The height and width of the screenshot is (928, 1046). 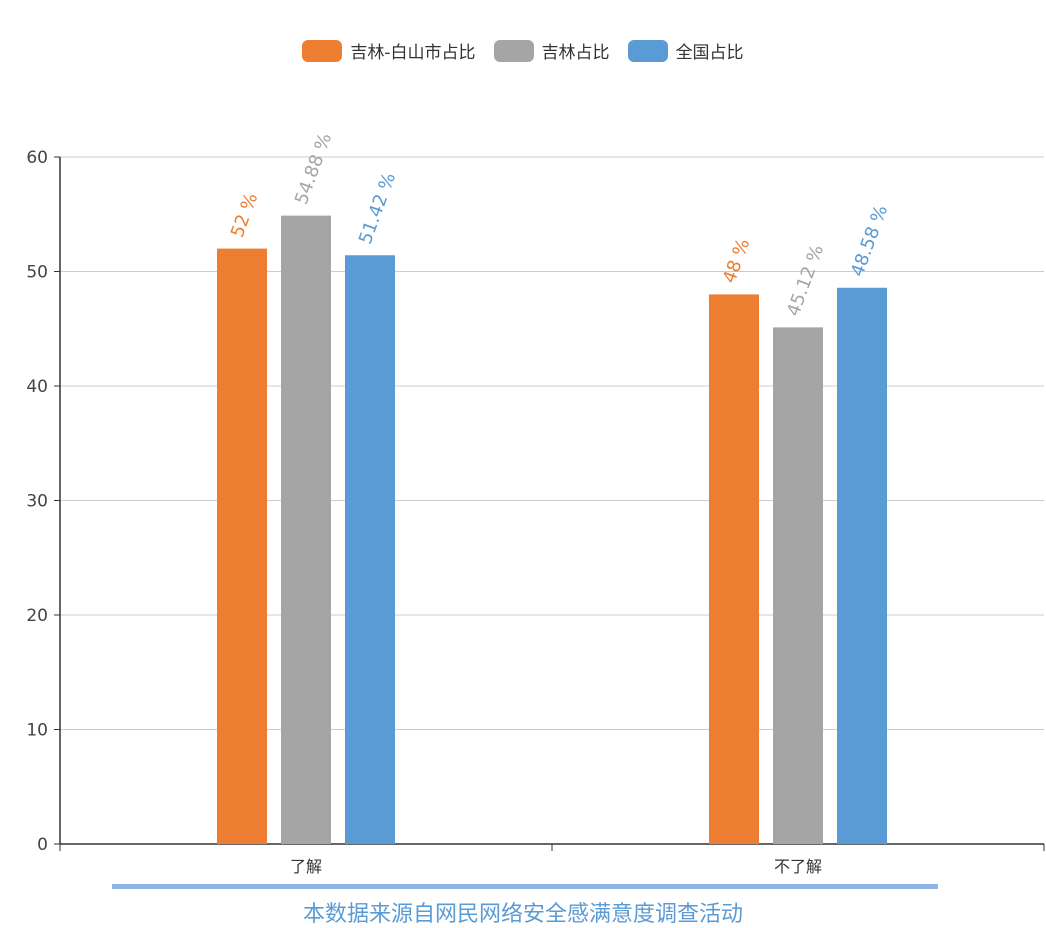 I want to click on chart-legend: 吉林-白山市占比 吉林占比 全国占比, so click(x=523, y=50).